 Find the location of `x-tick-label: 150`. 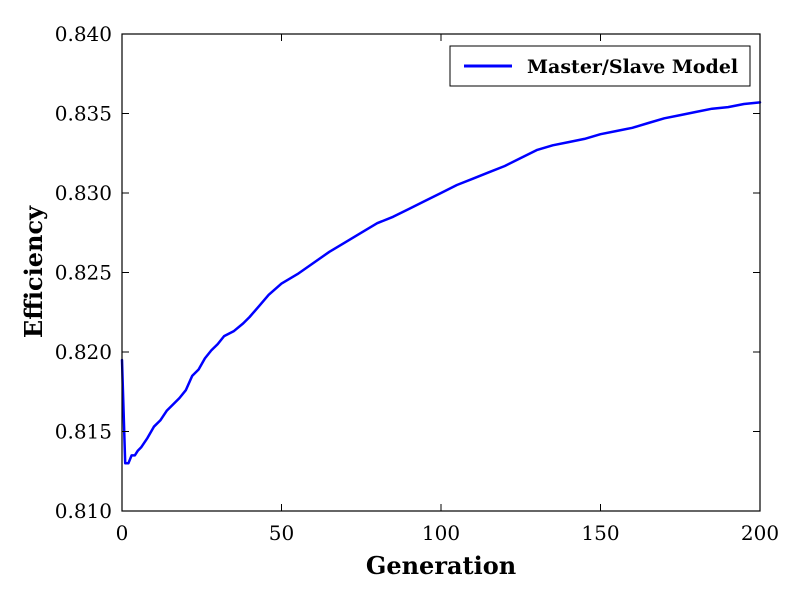

x-tick-label: 150 is located at coordinates (600, 533).